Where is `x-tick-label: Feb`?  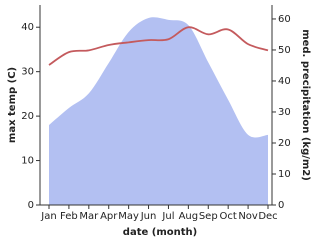 x-tick-label: Feb is located at coordinates (69, 216).